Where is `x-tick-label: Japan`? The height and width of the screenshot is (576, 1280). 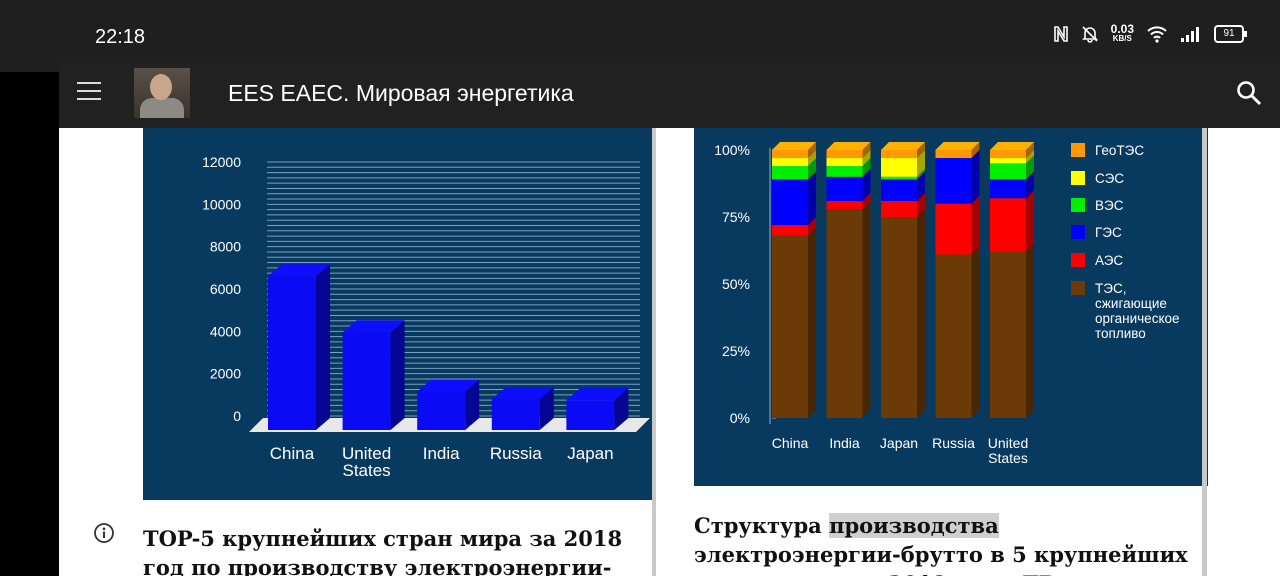 x-tick-label: Japan is located at coordinates (899, 443).